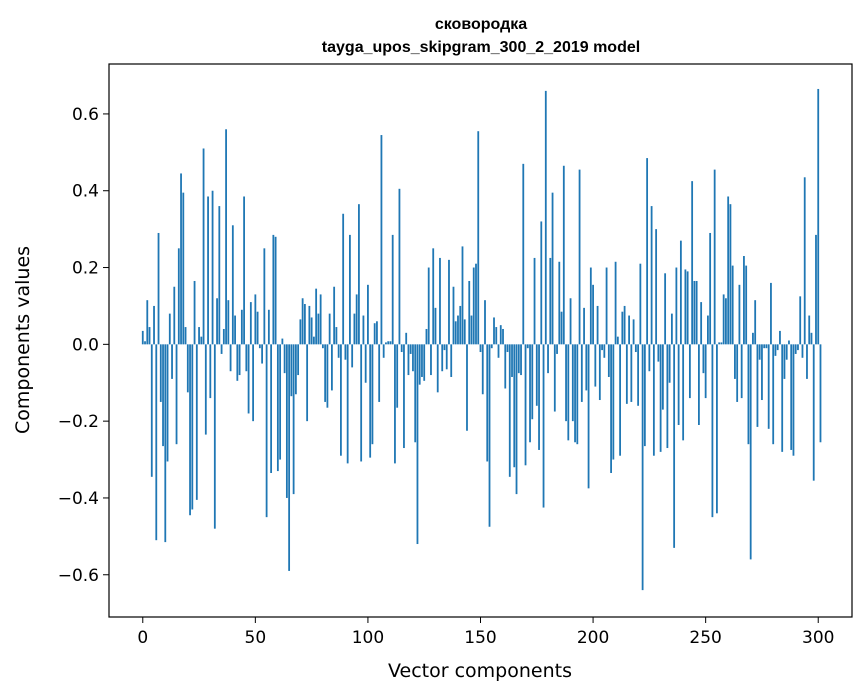 The height and width of the screenshot is (696, 867). I want to click on chart-title: сковородка, so click(481, 24).